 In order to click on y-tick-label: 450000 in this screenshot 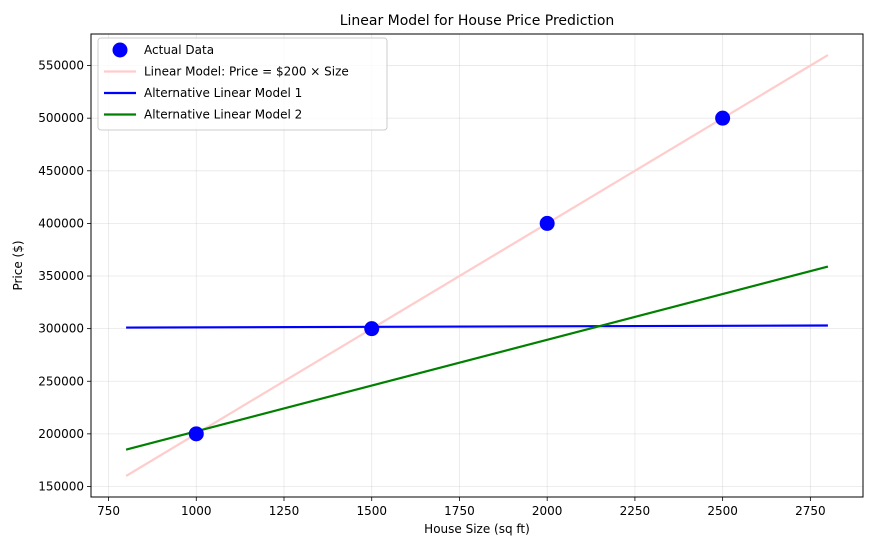, I will do `click(61, 171)`.